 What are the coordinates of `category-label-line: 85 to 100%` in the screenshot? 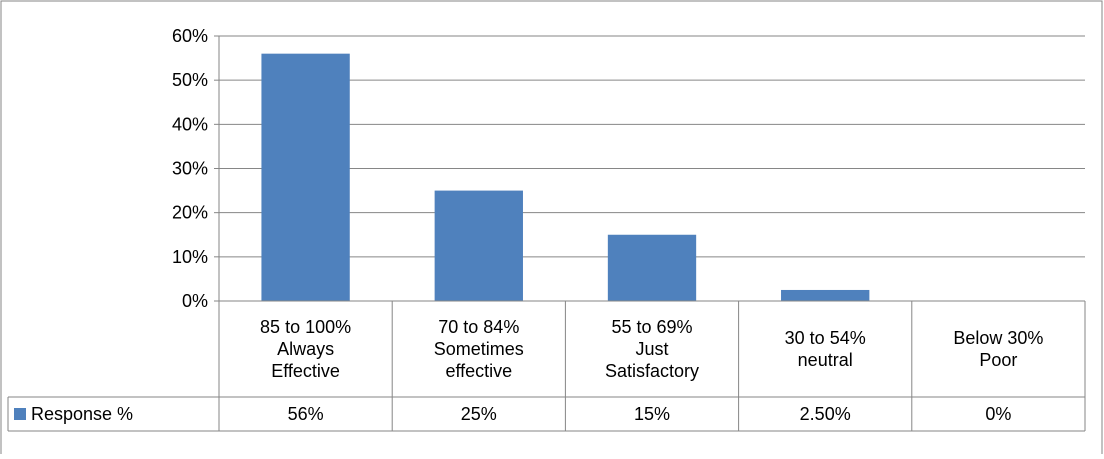 It's located at (305, 327).